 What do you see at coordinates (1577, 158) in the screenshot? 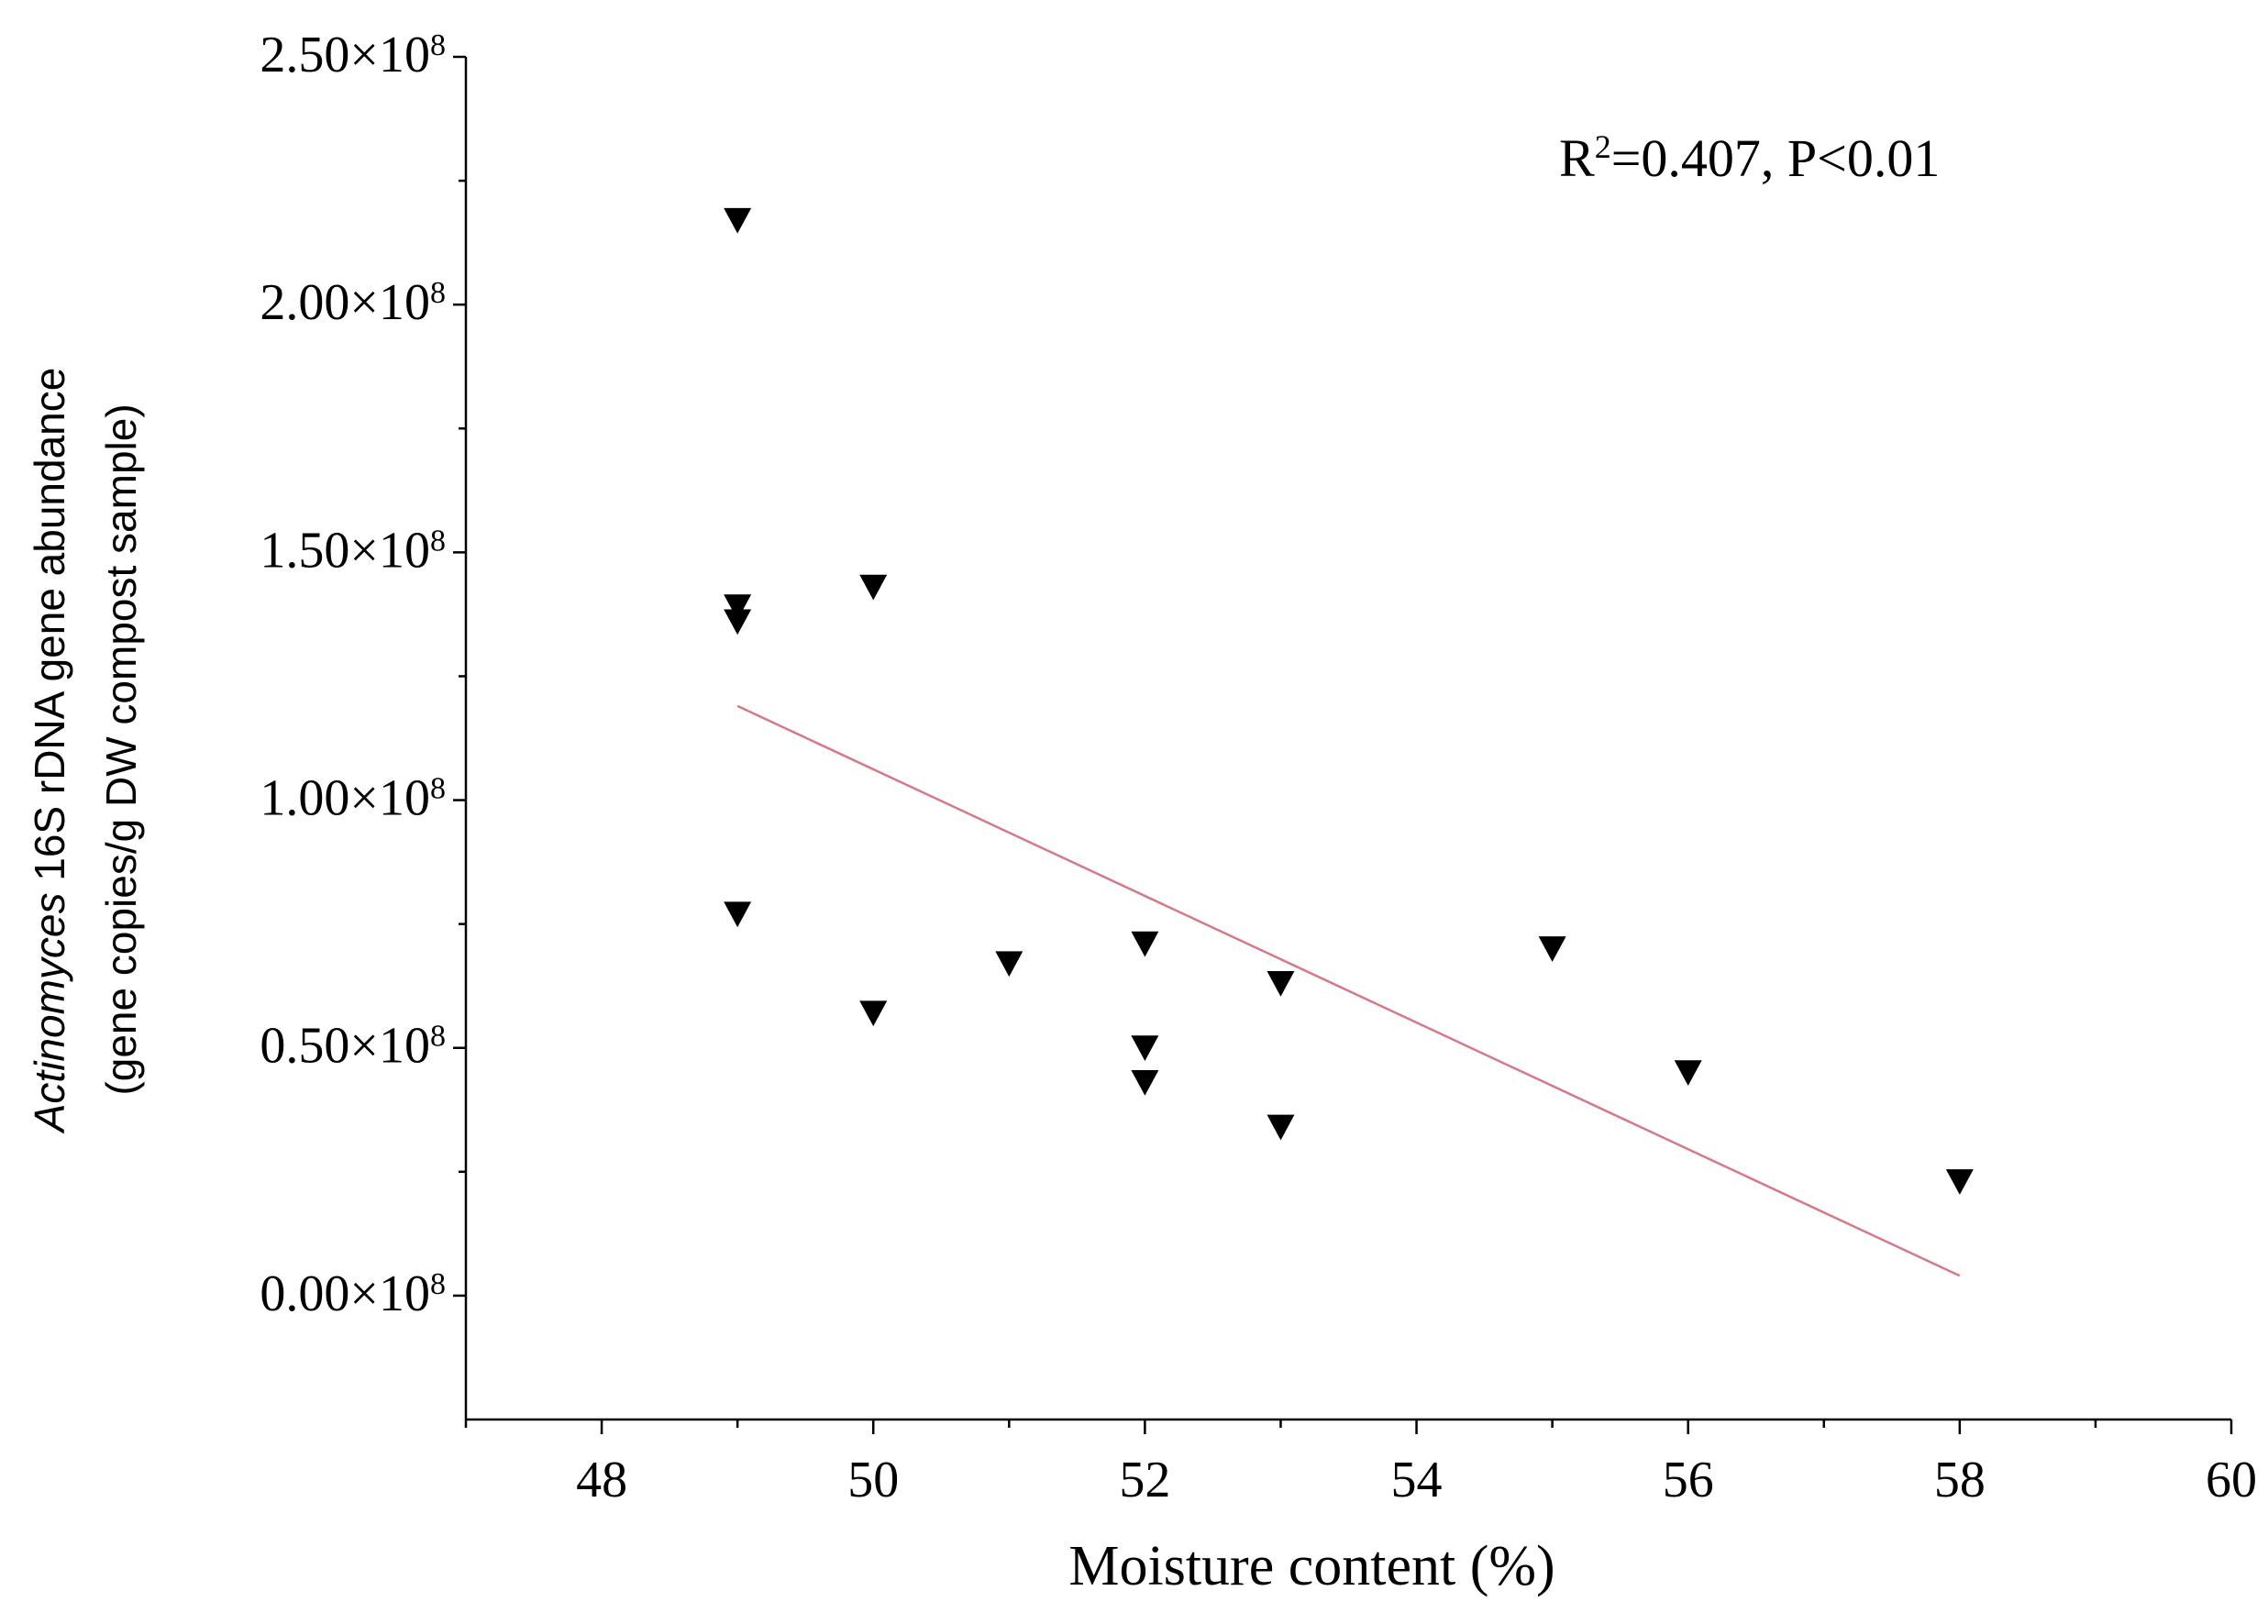
I see `annotation-r: R` at bounding box center [1577, 158].